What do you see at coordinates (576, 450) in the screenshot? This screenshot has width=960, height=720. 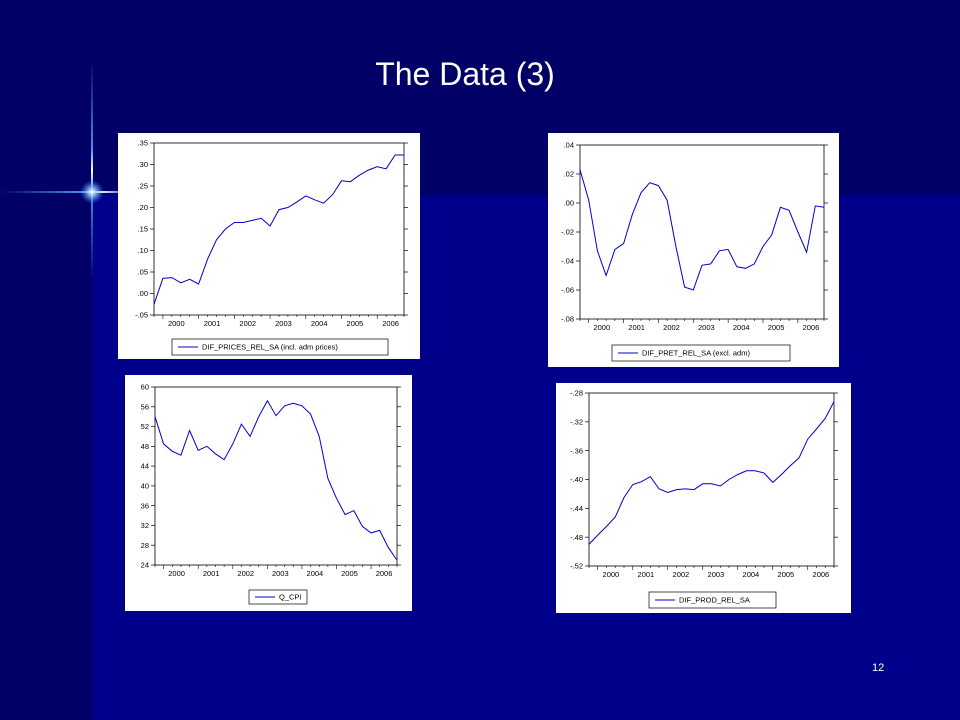 I see `y-tick-label: -.36` at bounding box center [576, 450].